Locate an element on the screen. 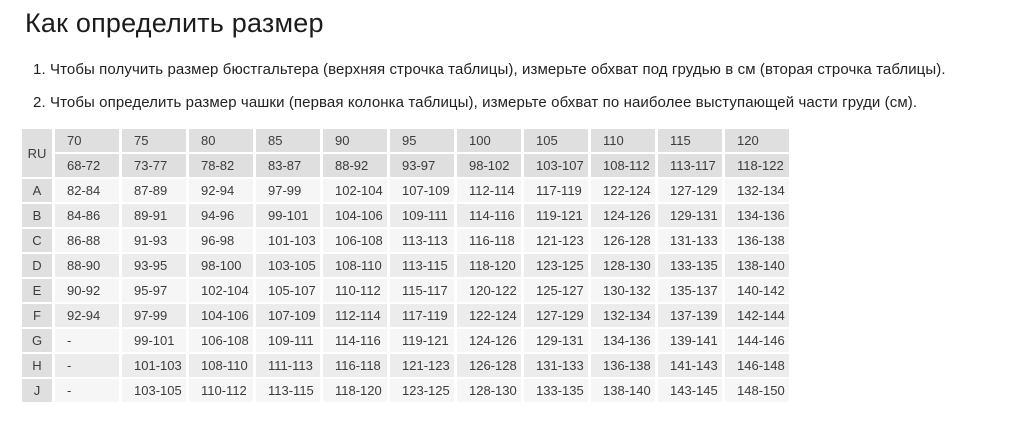 This screenshot has height=429, width=1024. bust-range-cell: 113-113 is located at coordinates (422, 240).